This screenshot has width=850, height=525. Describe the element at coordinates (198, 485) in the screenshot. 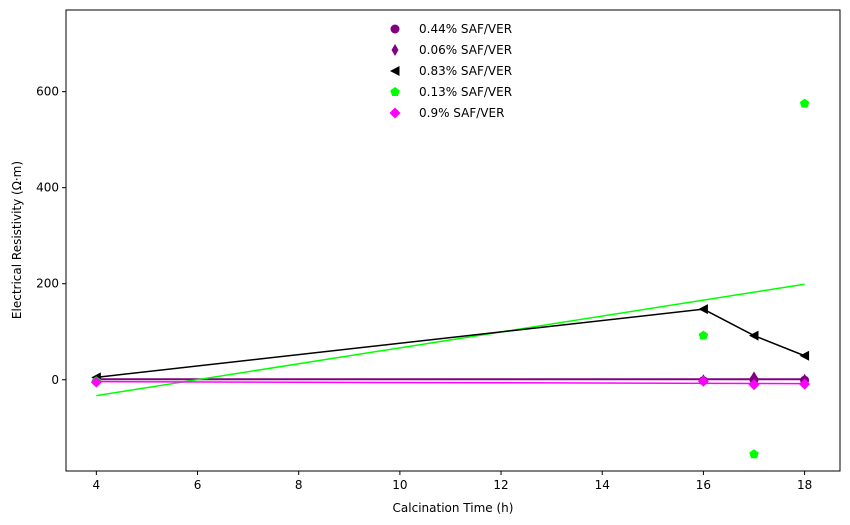

I see `x-tick-label: 6` at that location.